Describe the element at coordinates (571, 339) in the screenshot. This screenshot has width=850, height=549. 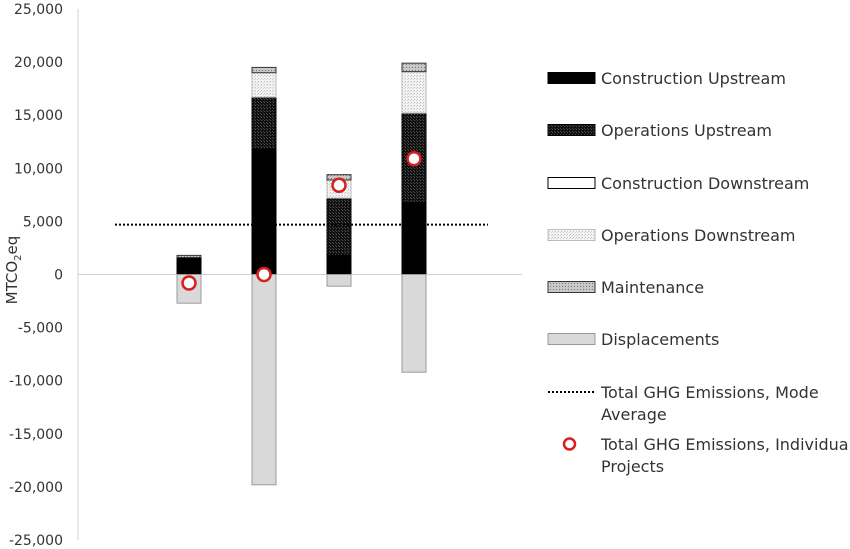
I see `legend-swatch-dp` at that location.